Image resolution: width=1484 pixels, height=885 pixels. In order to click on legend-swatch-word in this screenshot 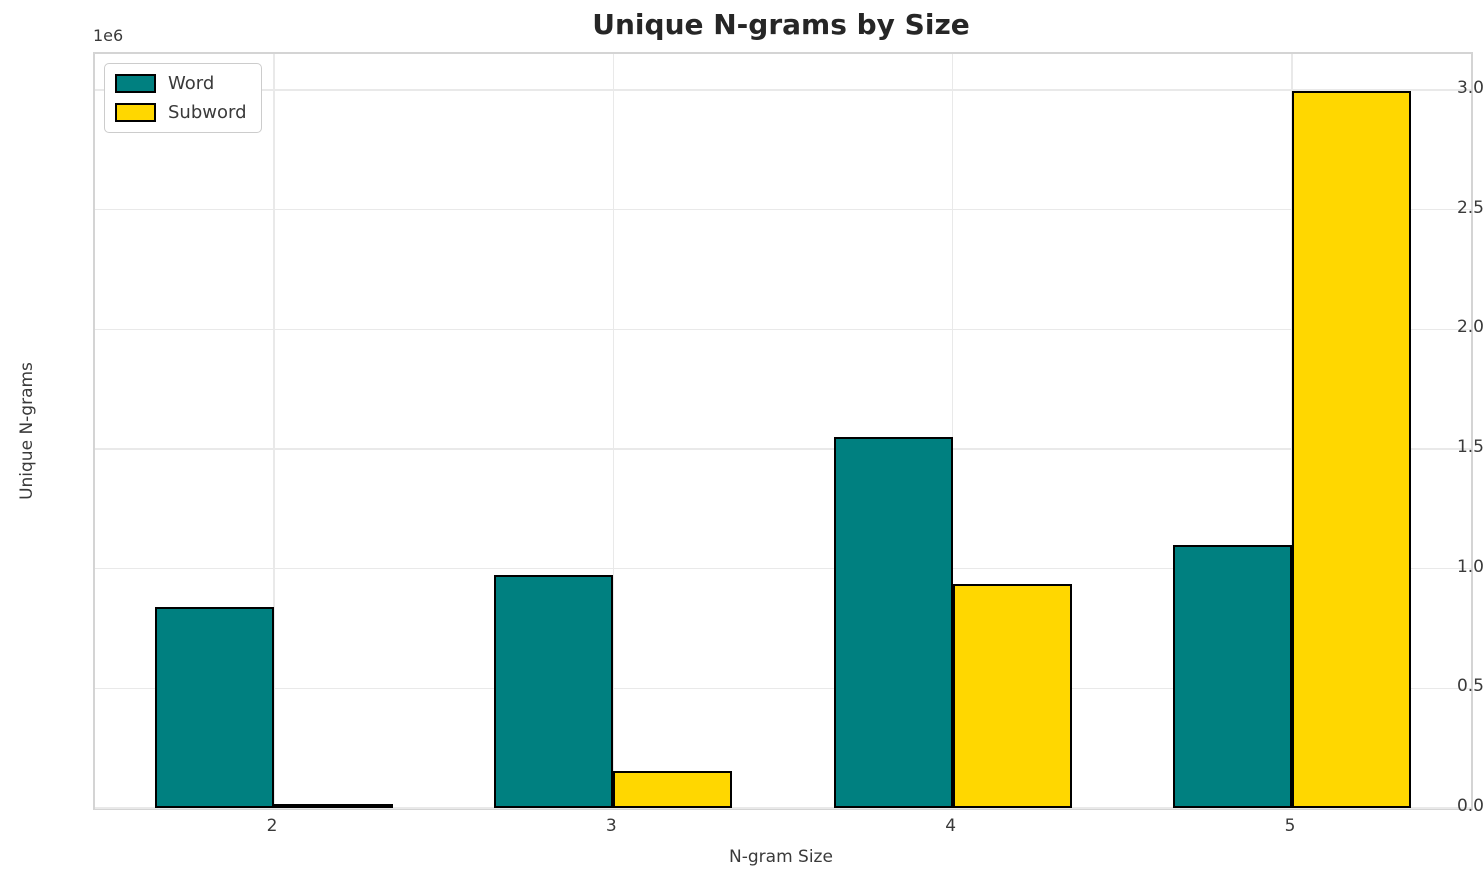, I will do `click(135, 83)`.